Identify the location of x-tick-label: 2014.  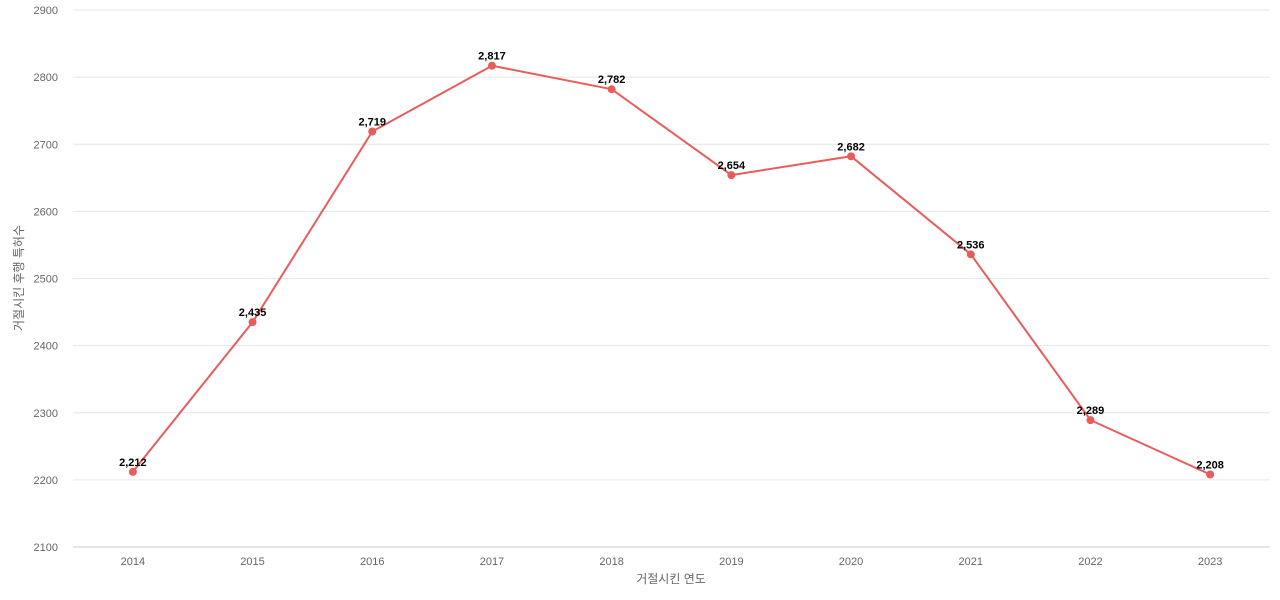
(133, 562).